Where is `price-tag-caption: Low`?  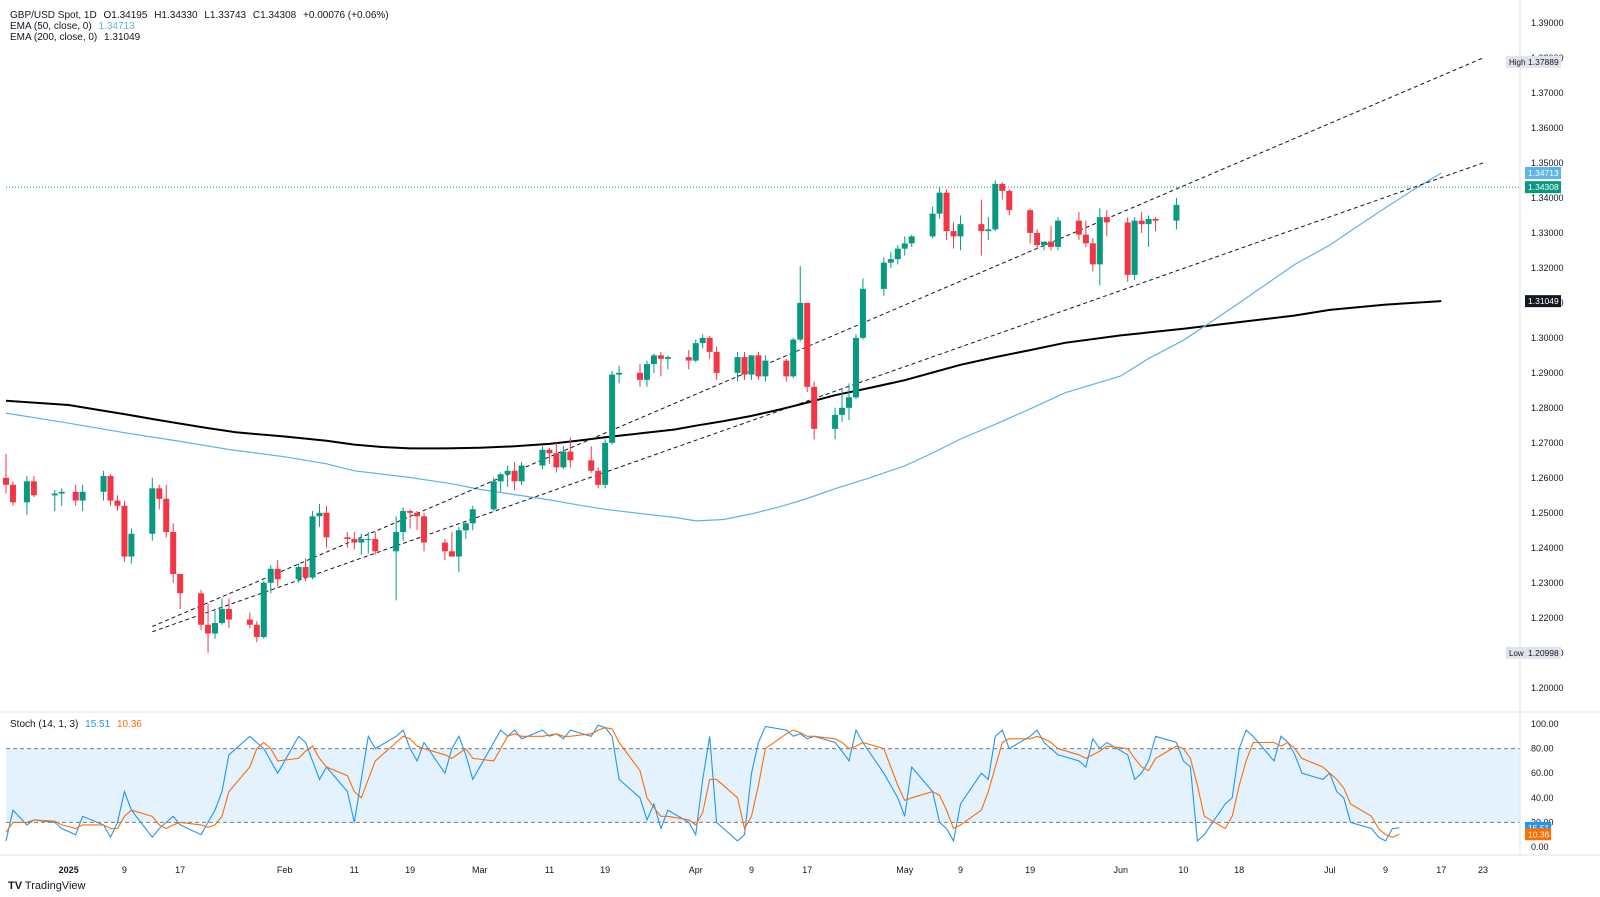 price-tag-caption: Low is located at coordinates (1516, 653).